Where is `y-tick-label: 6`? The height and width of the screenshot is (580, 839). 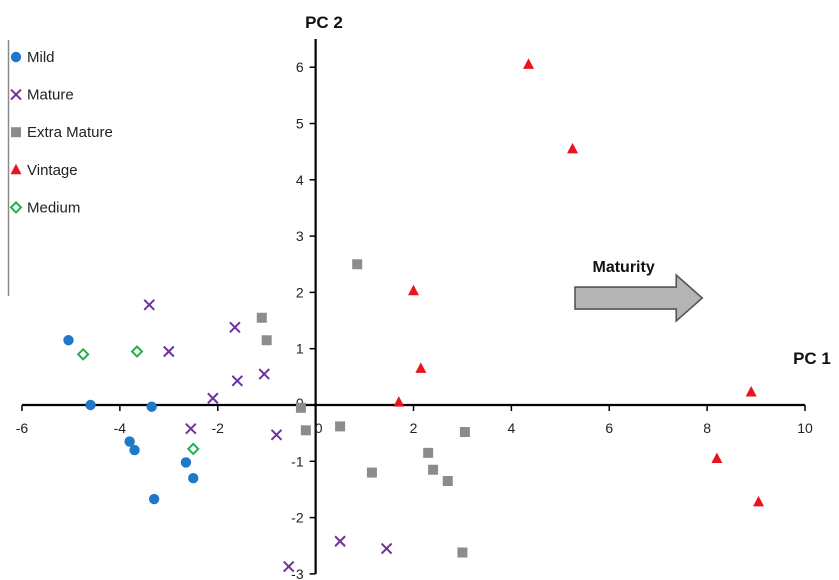
y-tick-label: 6 is located at coordinates (300, 67).